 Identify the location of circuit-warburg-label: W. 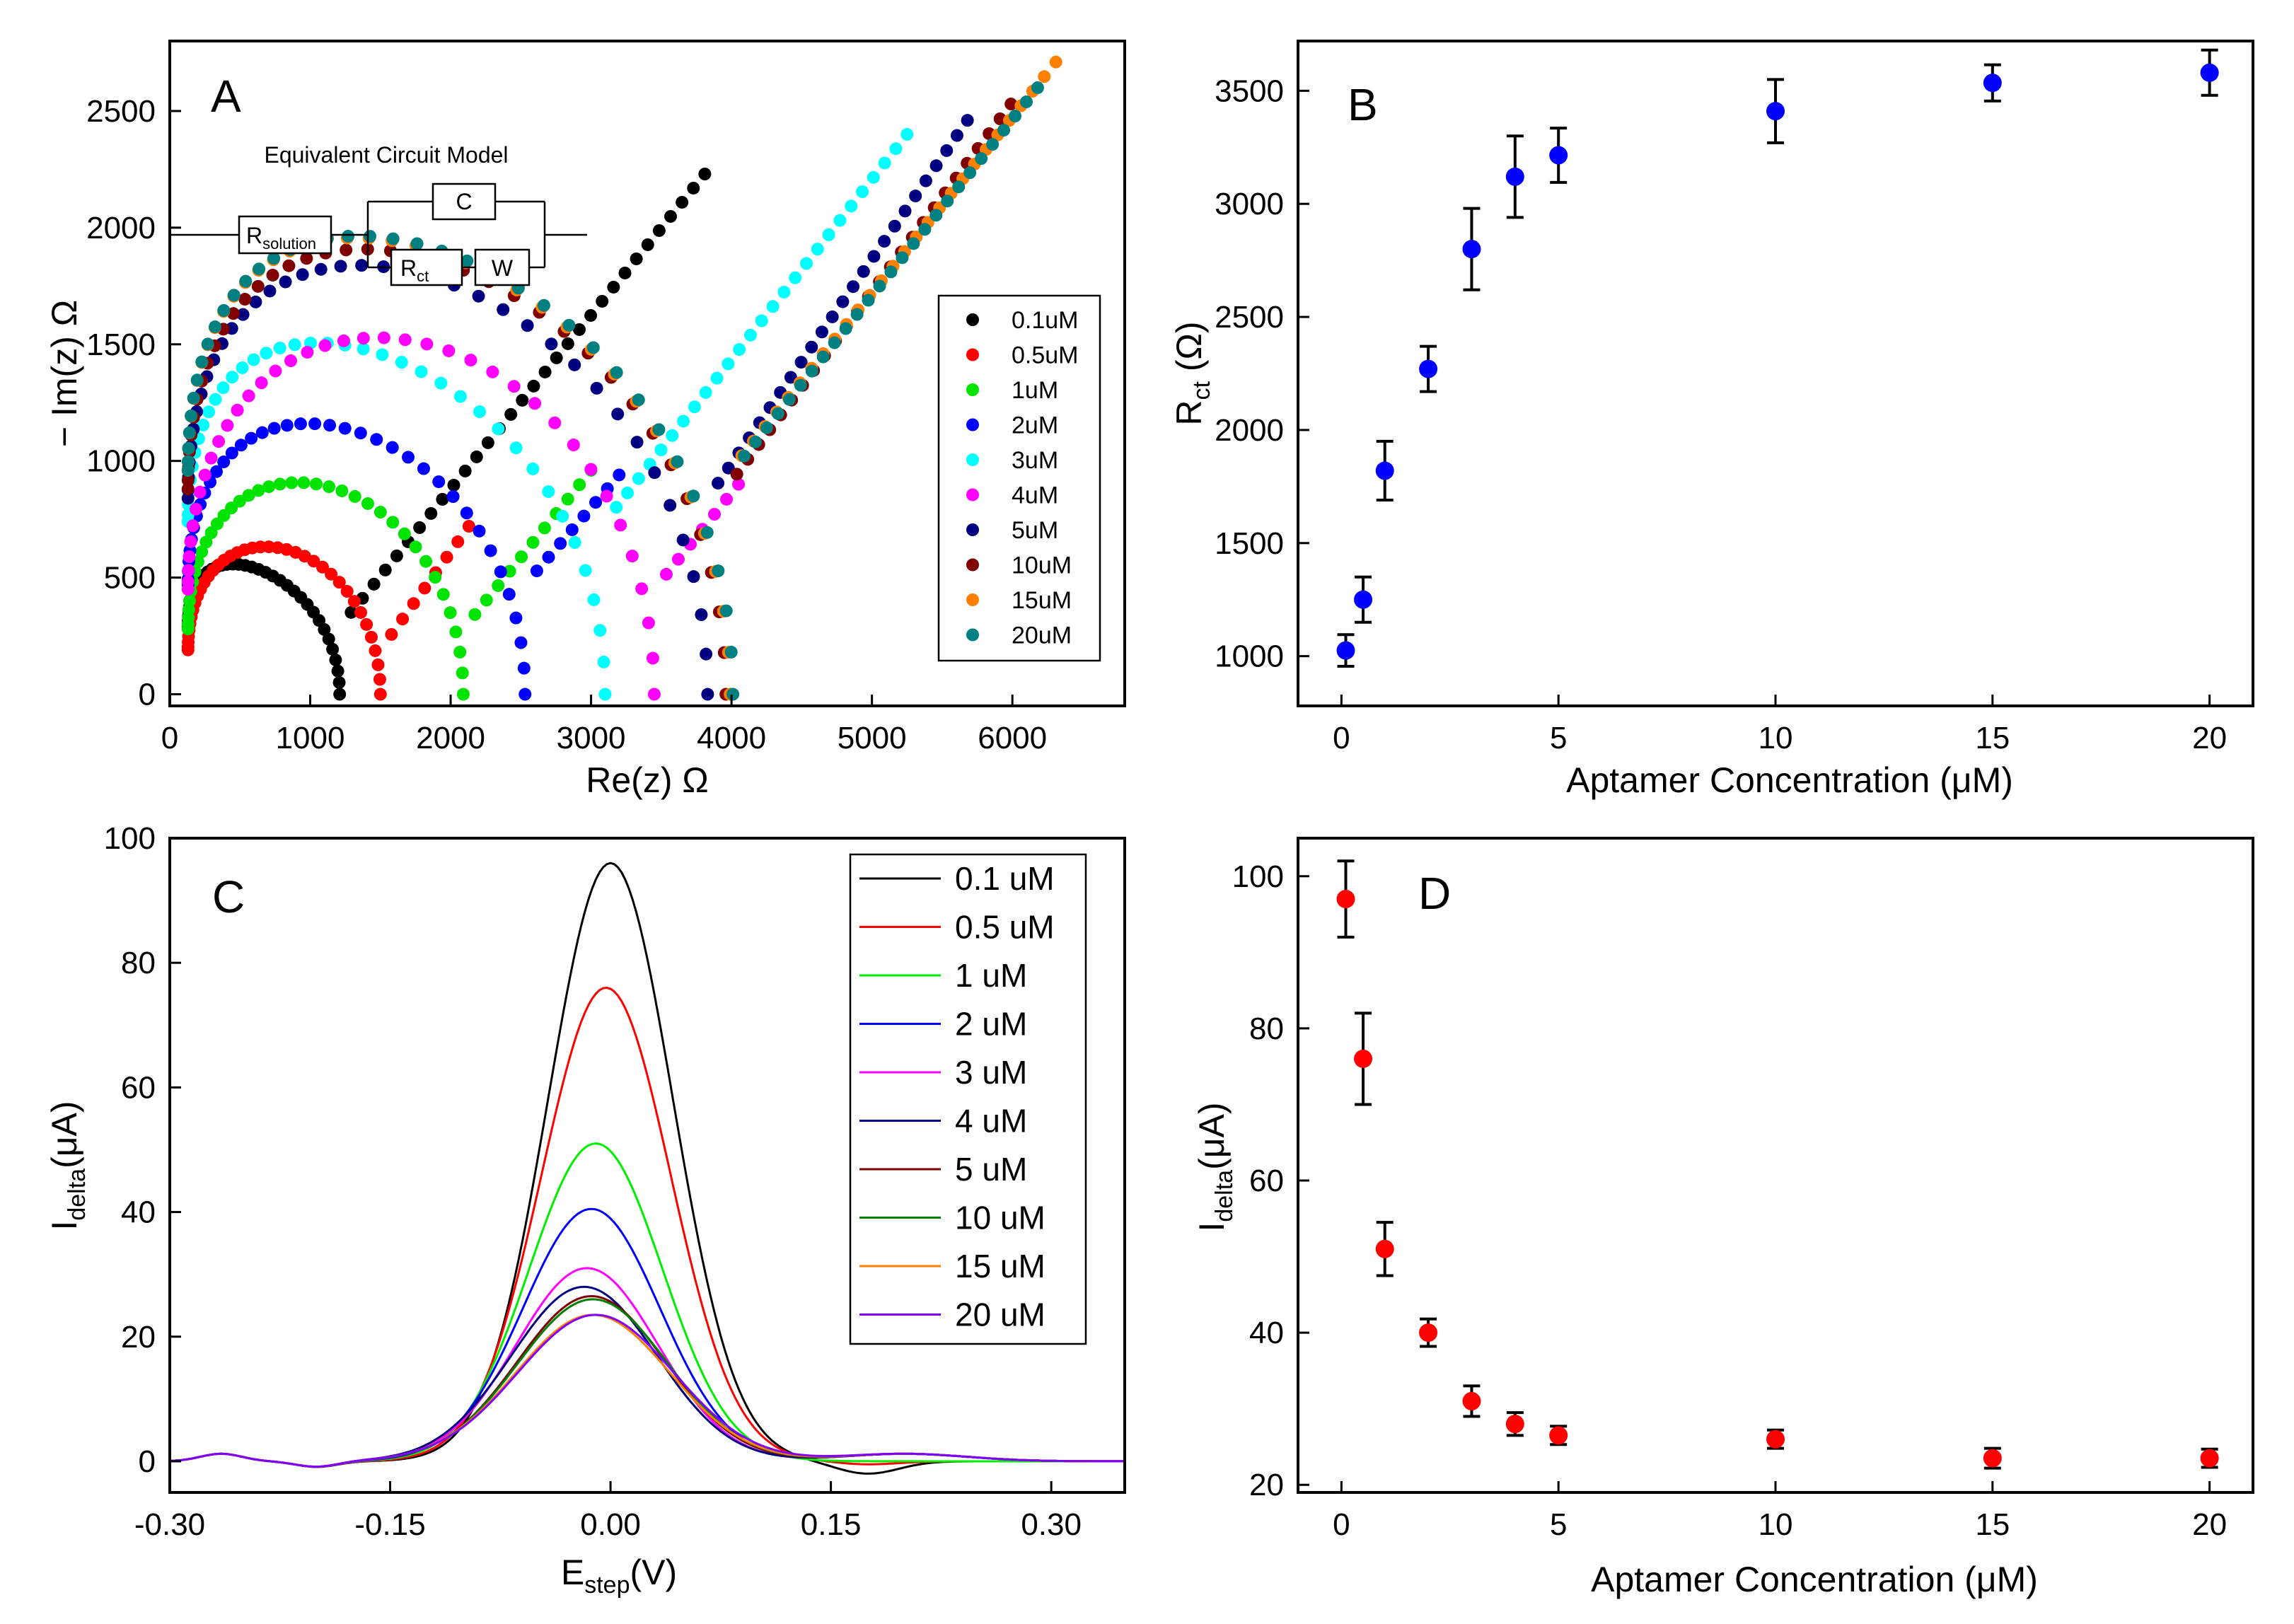
(503, 268).